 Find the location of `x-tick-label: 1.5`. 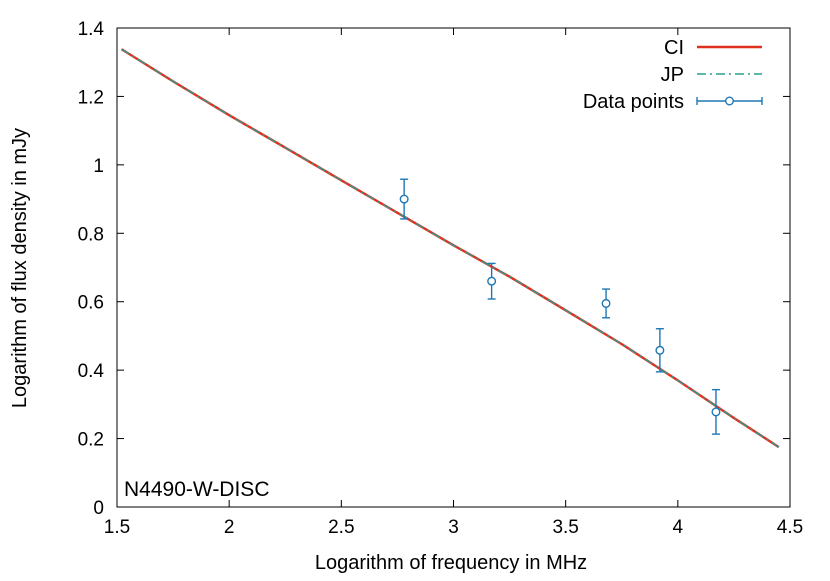

x-tick-label: 1.5 is located at coordinates (117, 527).